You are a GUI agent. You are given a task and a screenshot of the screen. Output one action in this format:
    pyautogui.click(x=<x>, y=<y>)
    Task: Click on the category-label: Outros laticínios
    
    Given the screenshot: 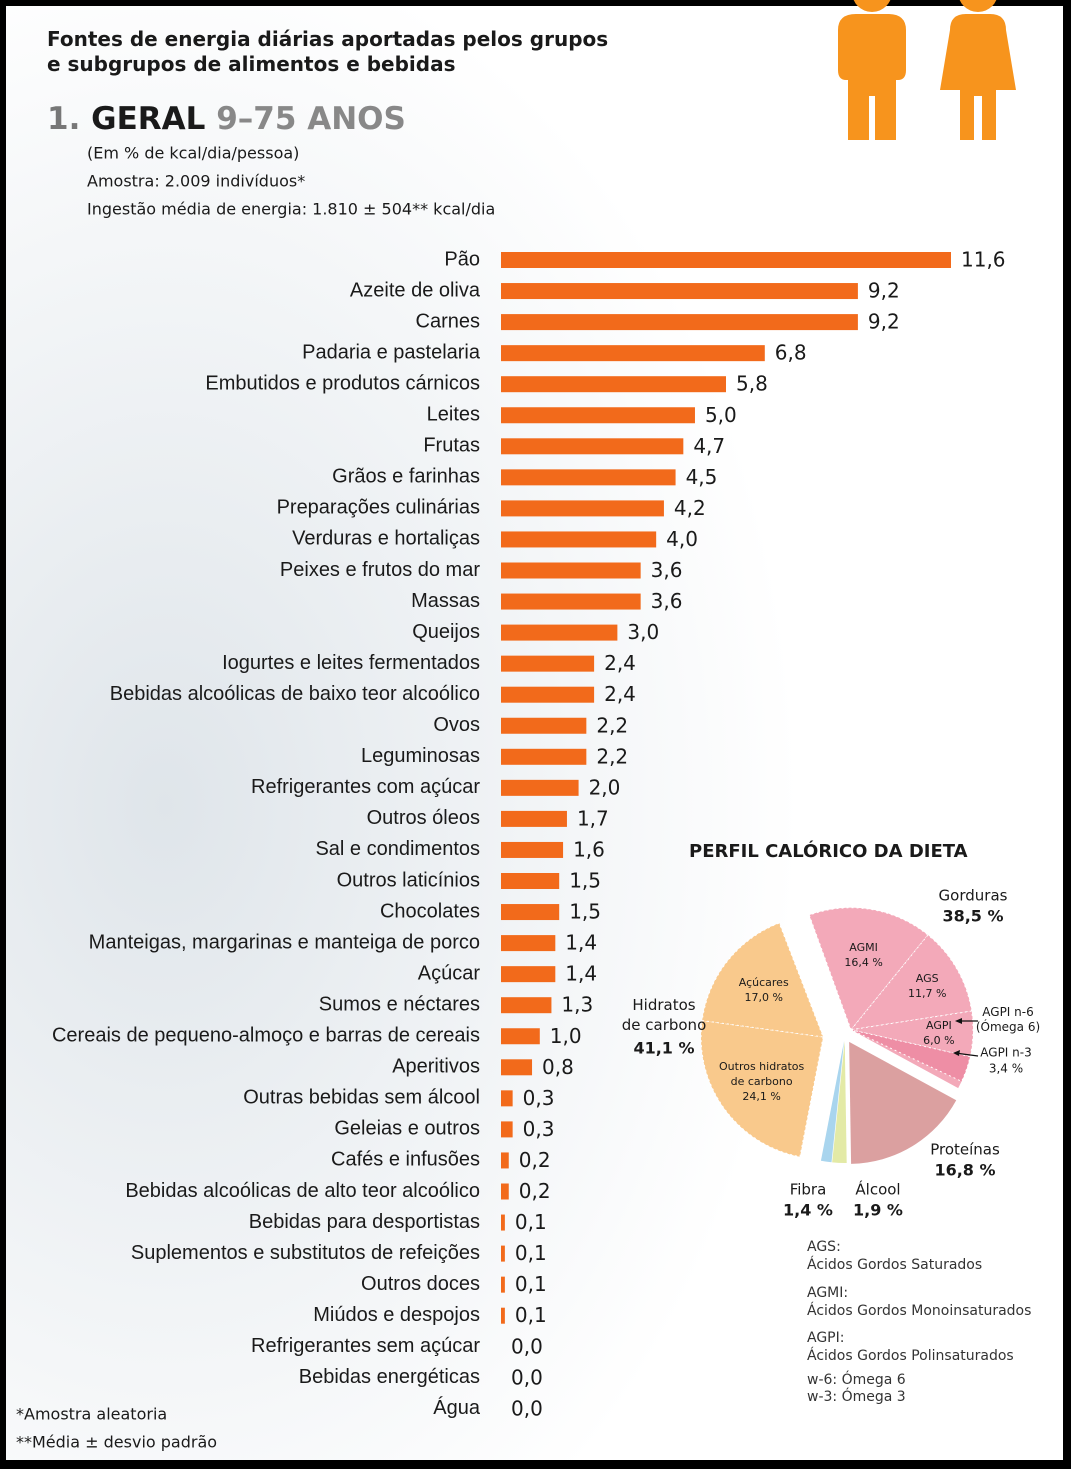 What is the action you would take?
    pyautogui.click(x=408, y=880)
    